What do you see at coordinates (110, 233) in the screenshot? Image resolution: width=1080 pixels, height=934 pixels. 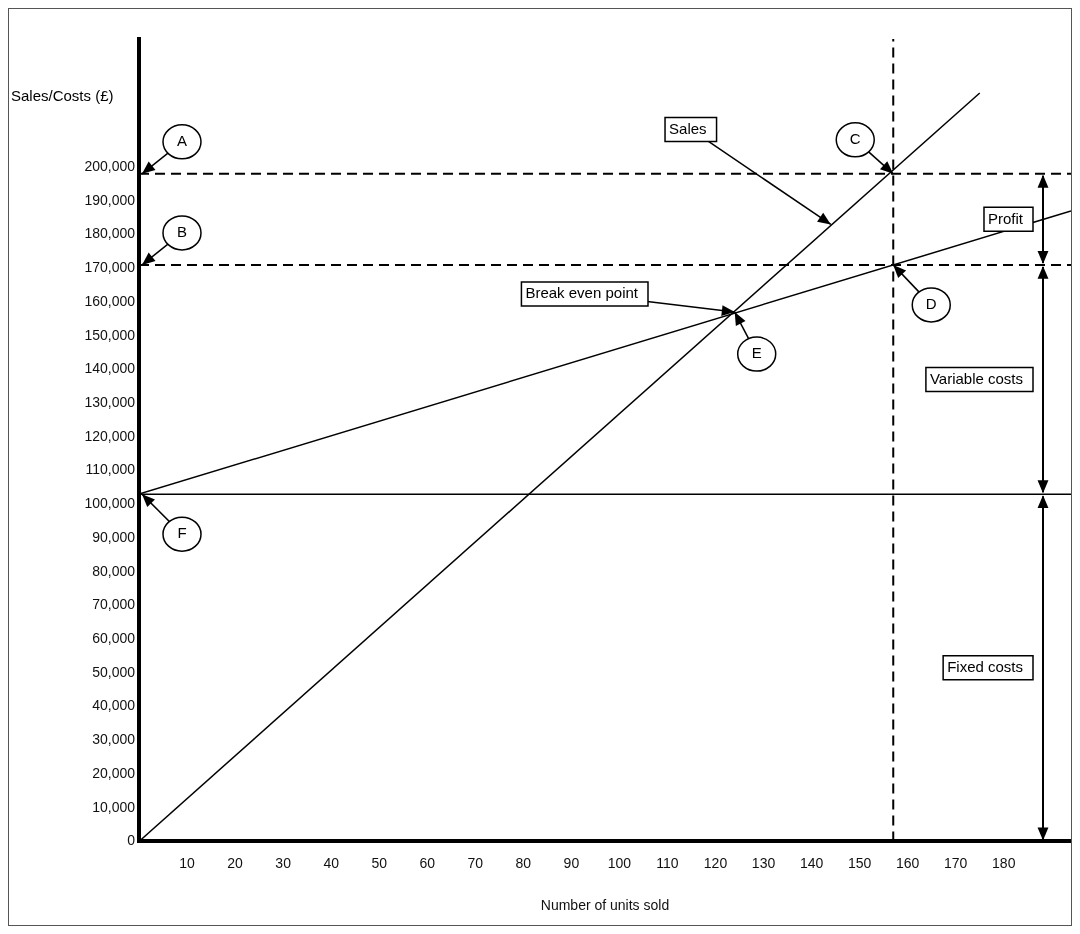 I see `y-tick-label: 180,000` at bounding box center [110, 233].